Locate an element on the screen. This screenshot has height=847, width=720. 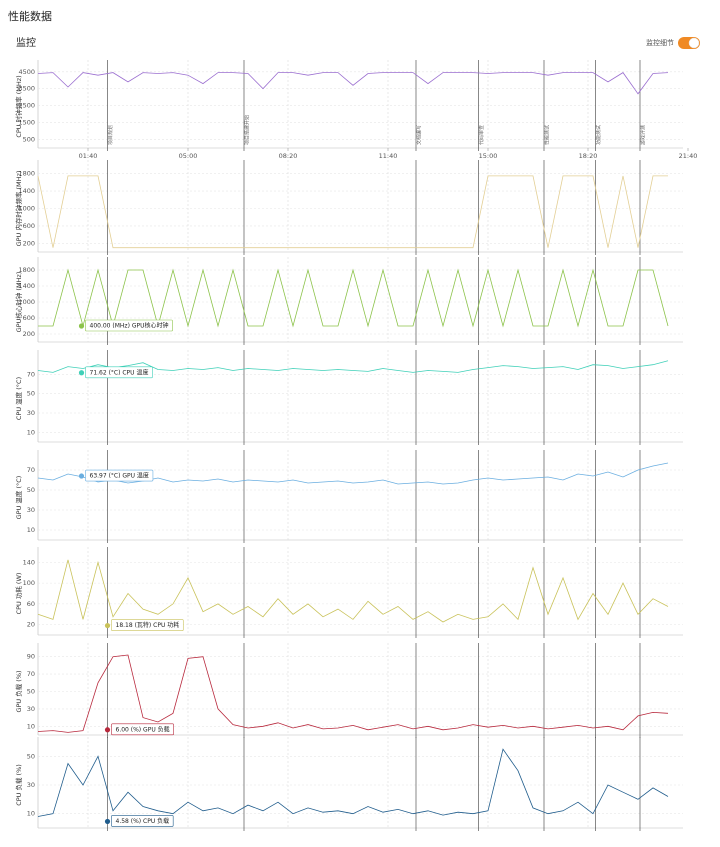
page-title: 性能数据 is located at coordinates (30, 16).